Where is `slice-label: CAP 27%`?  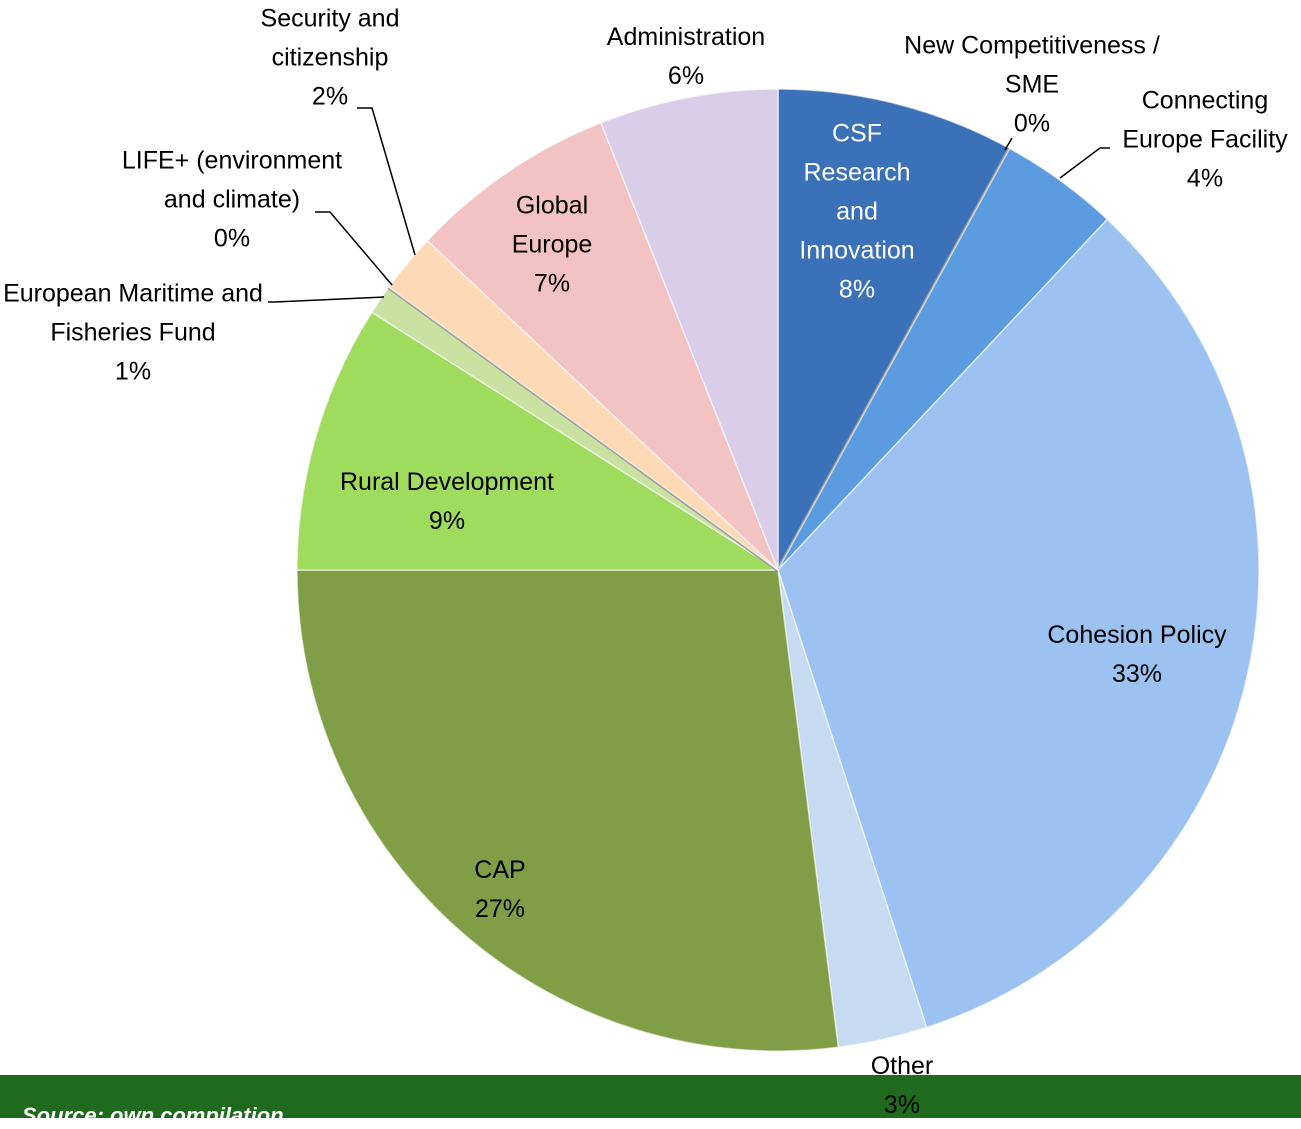
slice-label: CAP 27% is located at coordinates (500, 890).